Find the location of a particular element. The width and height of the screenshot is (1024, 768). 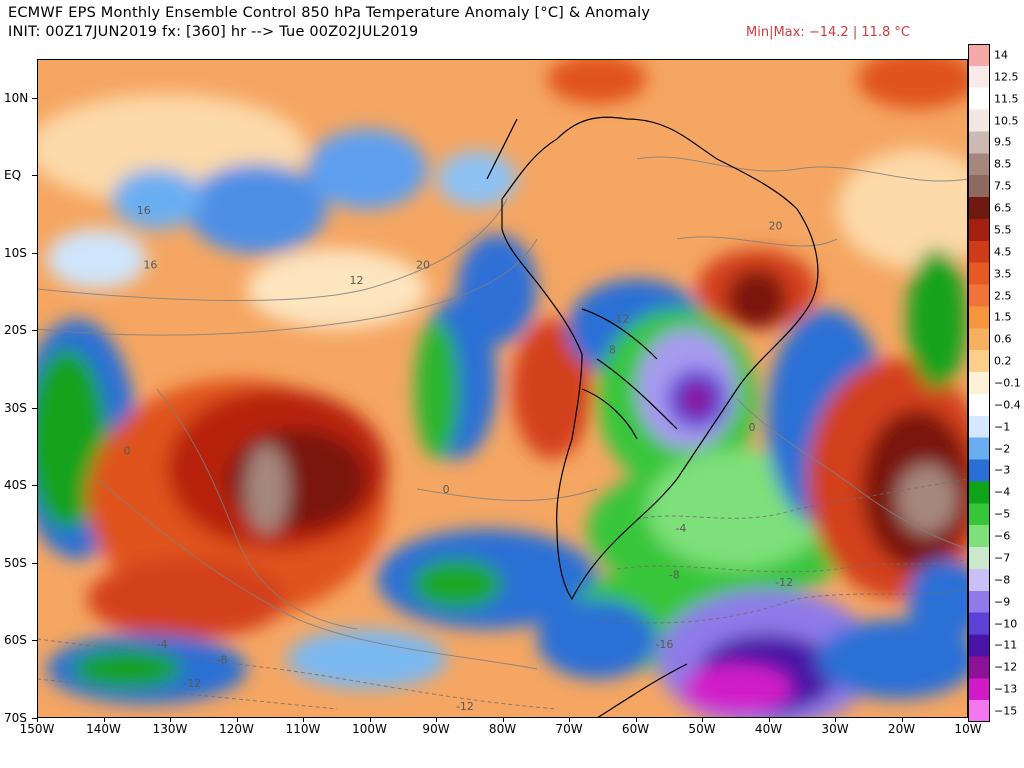

min-max-label: Min|Max: −14.2 | 11.8 °C is located at coordinates (828, 32).